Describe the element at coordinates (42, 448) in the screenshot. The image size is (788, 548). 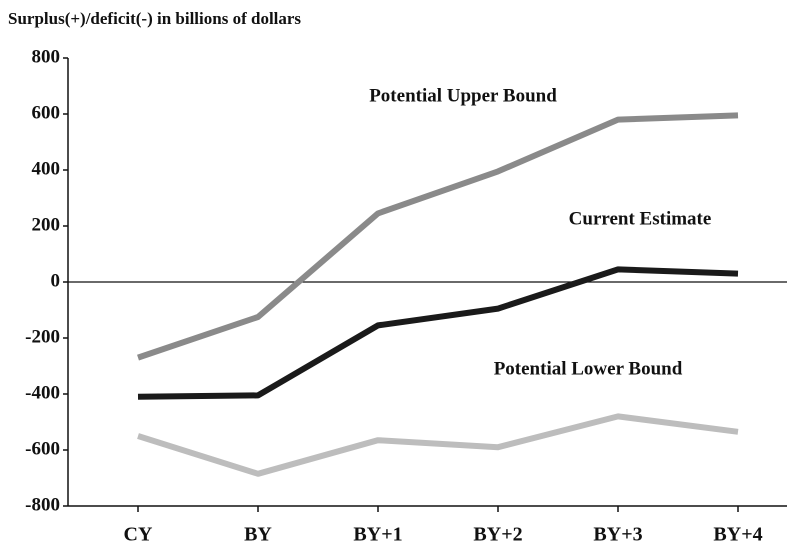
I see `y-tick-label: -600` at that location.